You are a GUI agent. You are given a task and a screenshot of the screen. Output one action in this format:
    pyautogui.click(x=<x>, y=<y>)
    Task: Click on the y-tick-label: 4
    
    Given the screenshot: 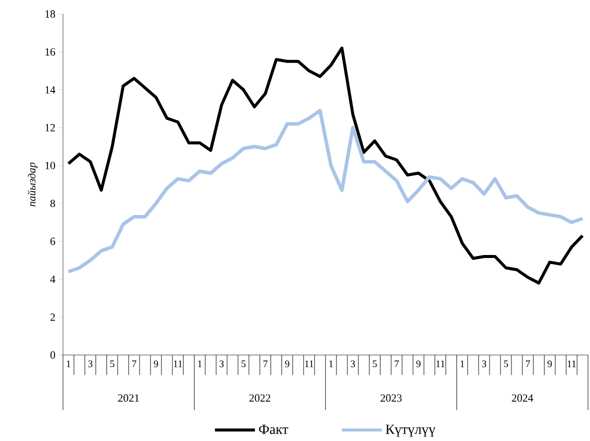 What is the action you would take?
    pyautogui.click(x=53, y=279)
    